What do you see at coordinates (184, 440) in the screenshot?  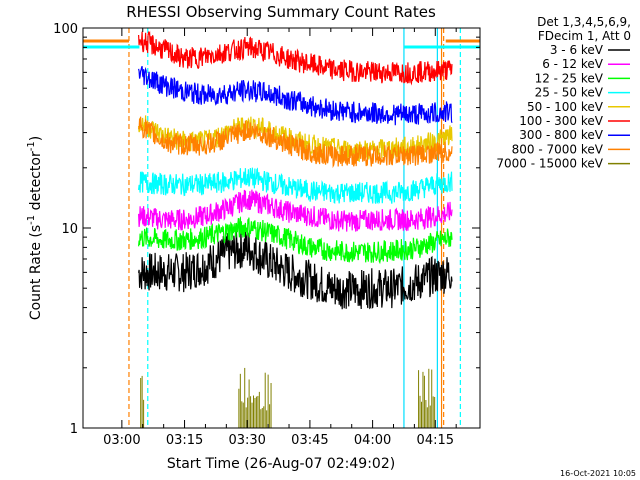 I see `x-tick-label: 03:15` at bounding box center [184, 440].